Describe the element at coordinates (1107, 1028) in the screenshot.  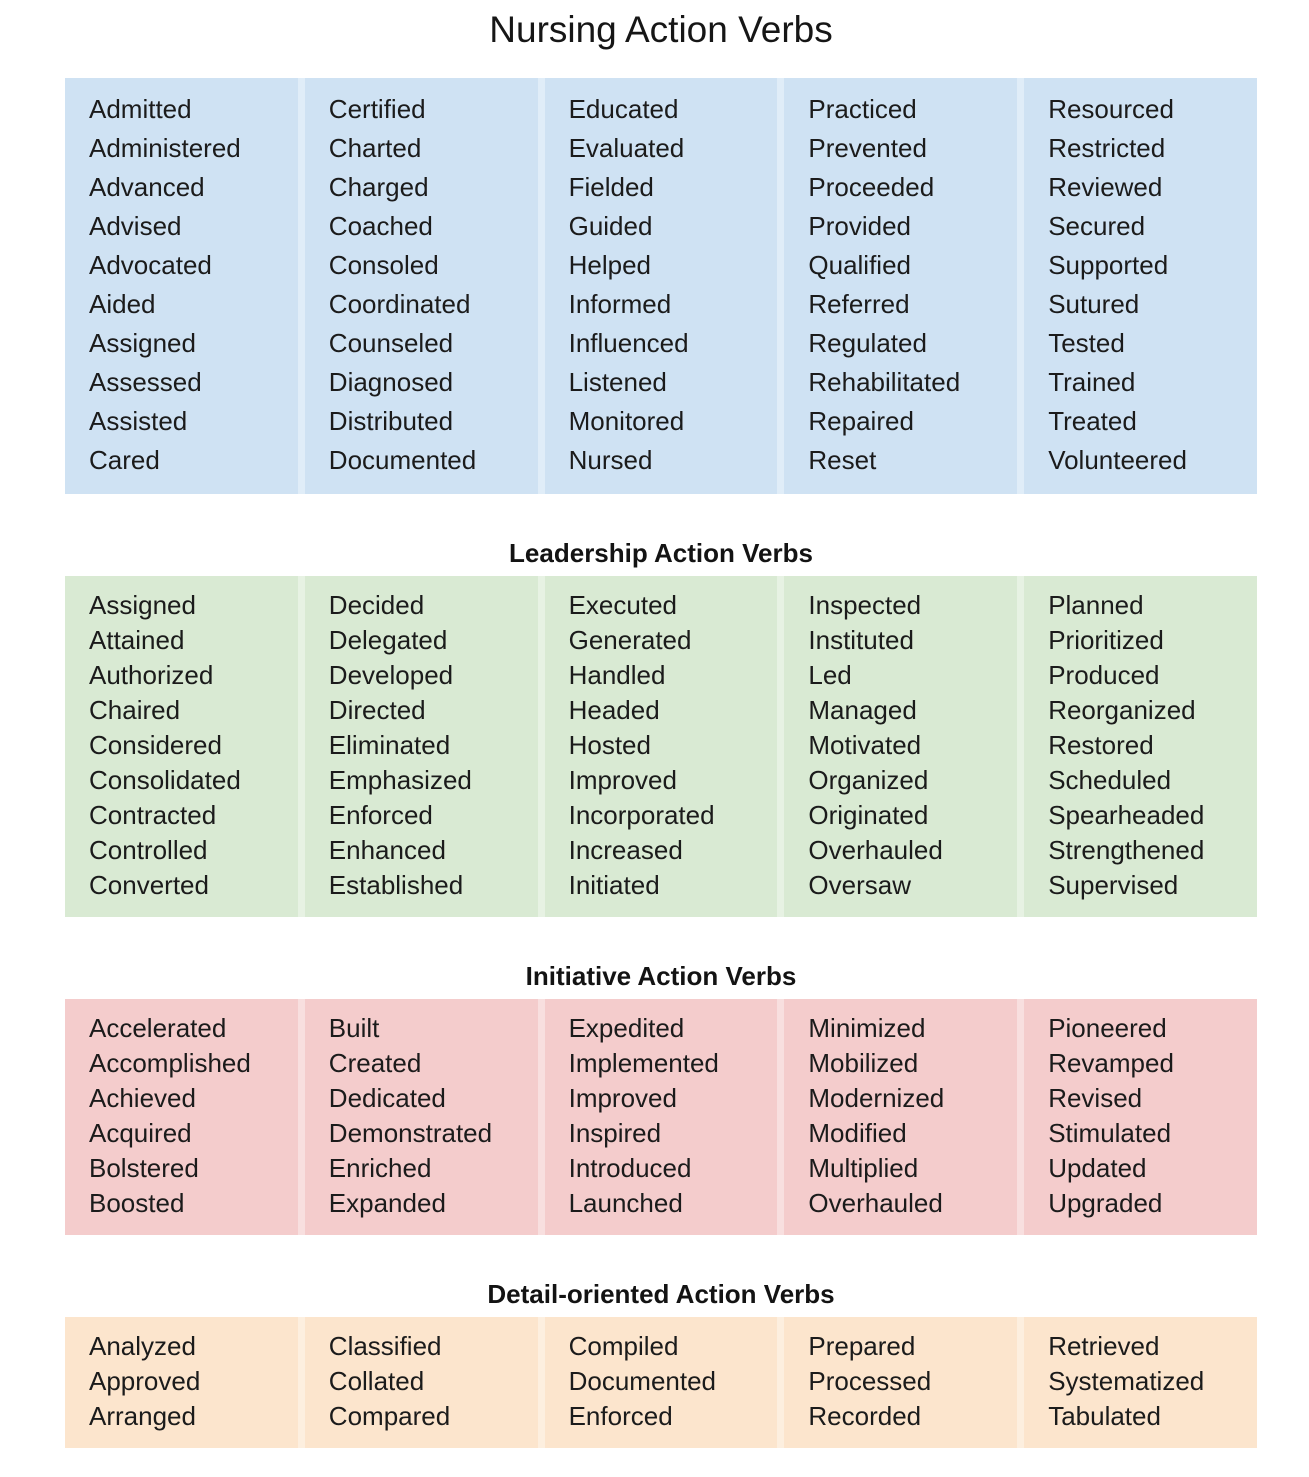
I see `verb: Pioneered` at that location.